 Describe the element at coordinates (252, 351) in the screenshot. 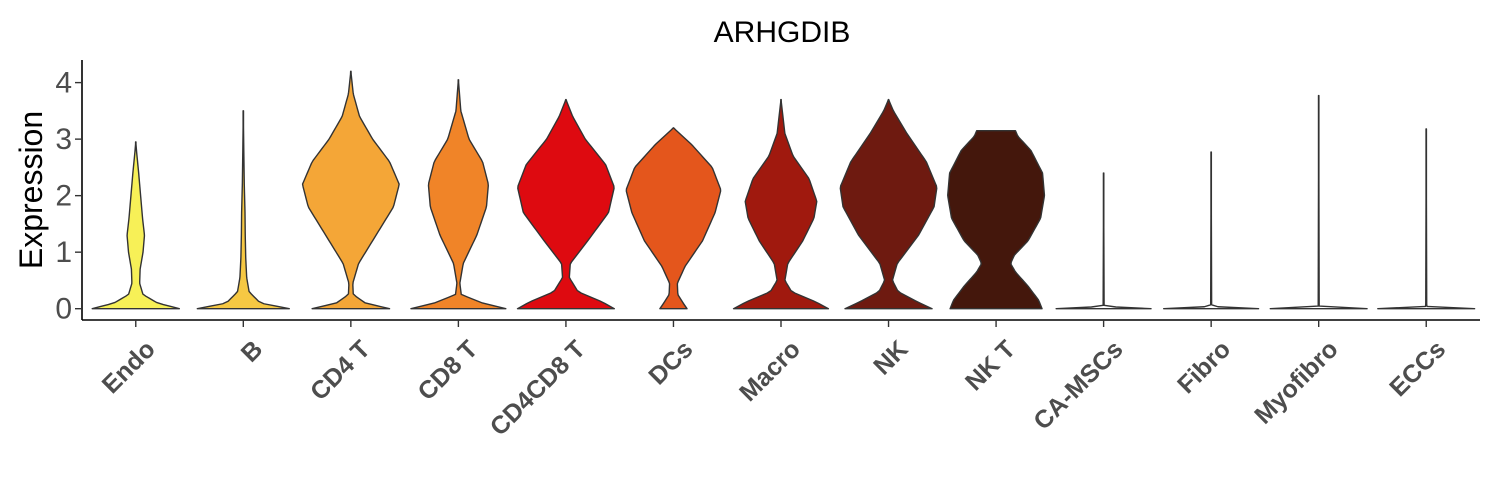

I see `x-tick-label-b: B` at that location.